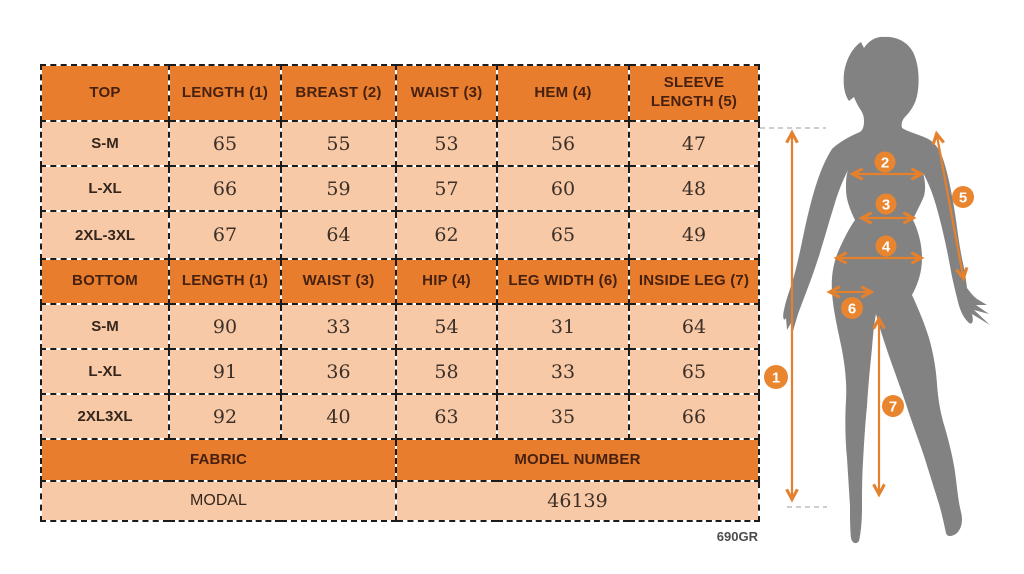  I want to click on marker-4: 4, so click(886, 246).